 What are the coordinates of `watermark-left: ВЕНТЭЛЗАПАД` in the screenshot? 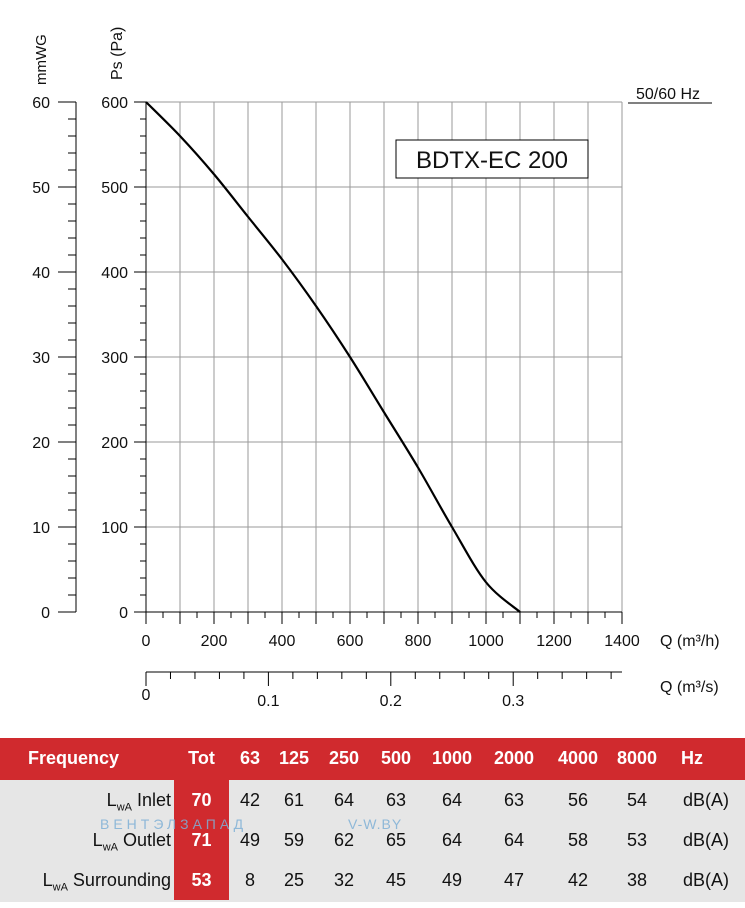 It's located at (174, 824).